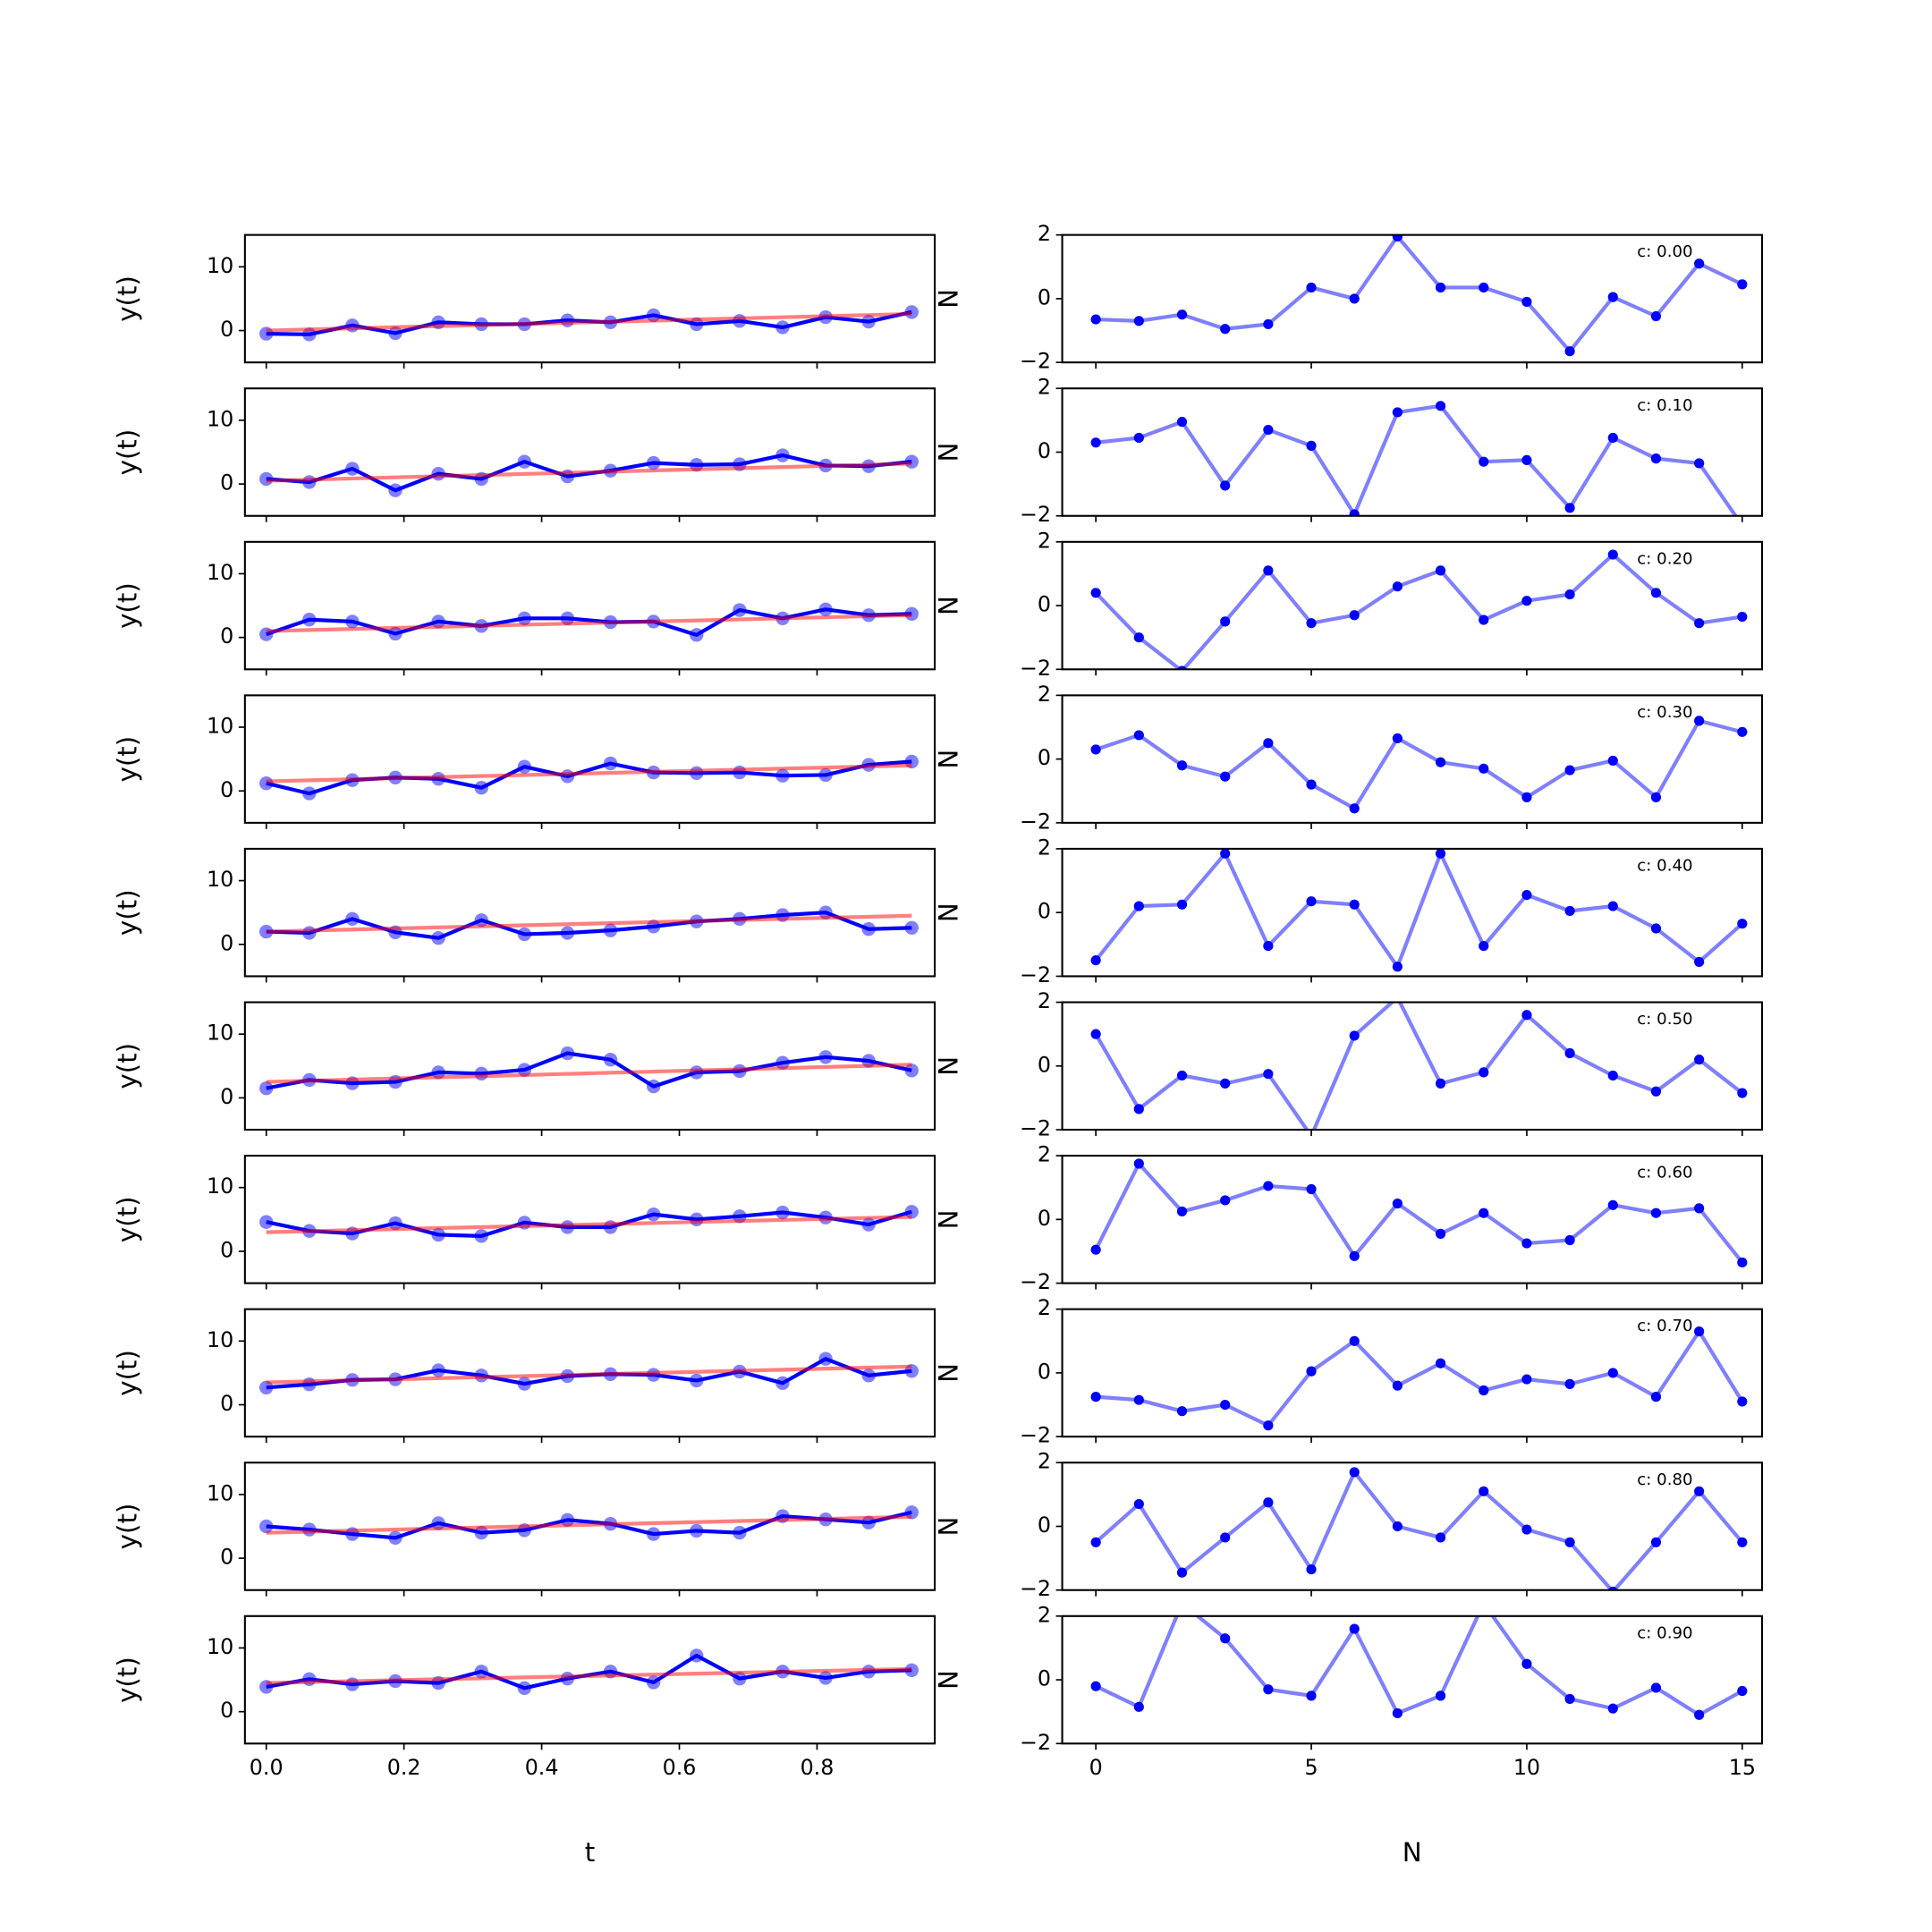 The width and height of the screenshot is (1932, 1932). What do you see at coordinates (818, 1767) in the screenshot?
I see `x-tick-label: 0.8` at bounding box center [818, 1767].